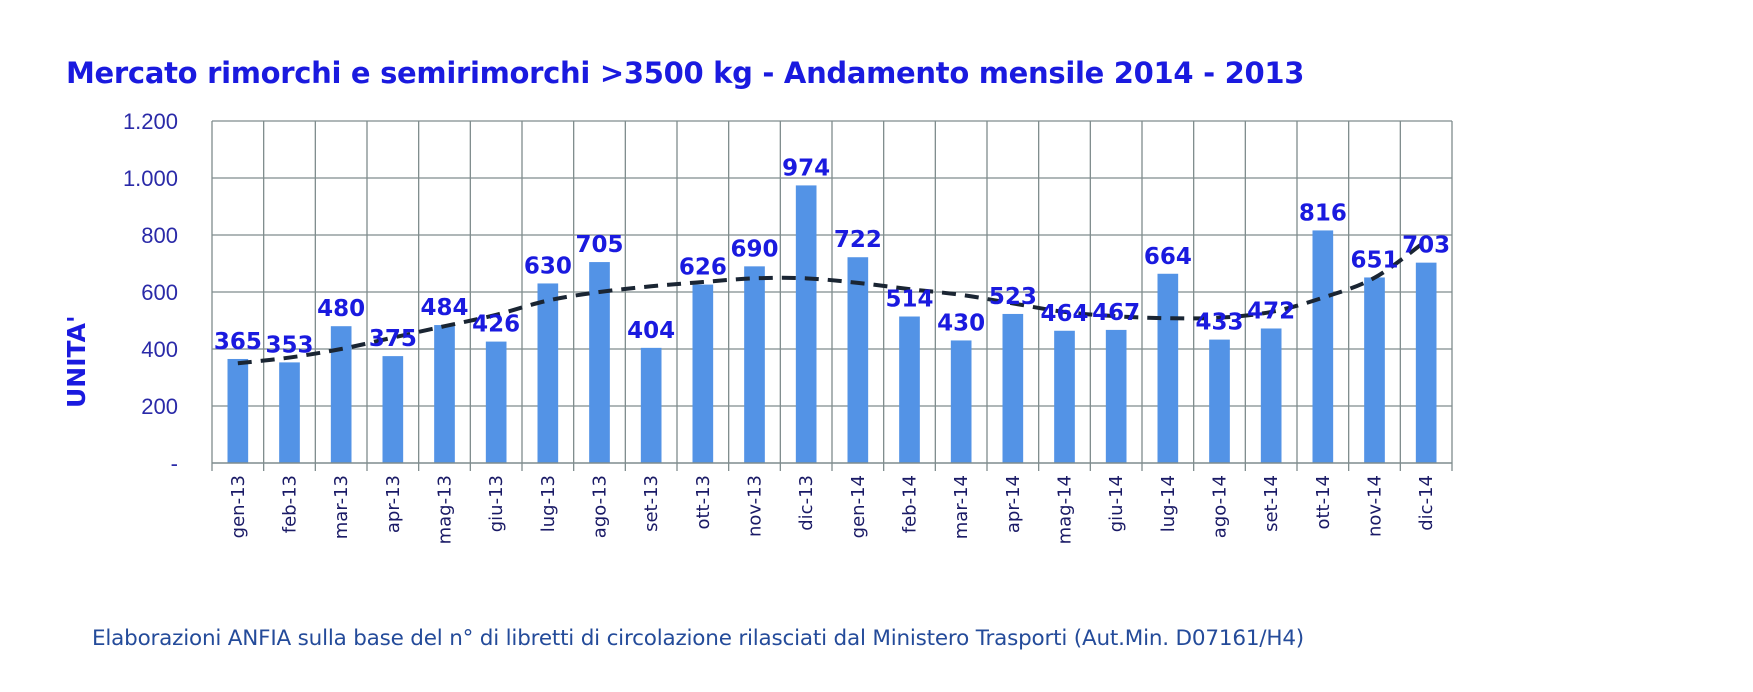 The height and width of the screenshot is (692, 1753). What do you see at coordinates (159, 235) in the screenshot?
I see `y-tick-label: 800` at bounding box center [159, 235].